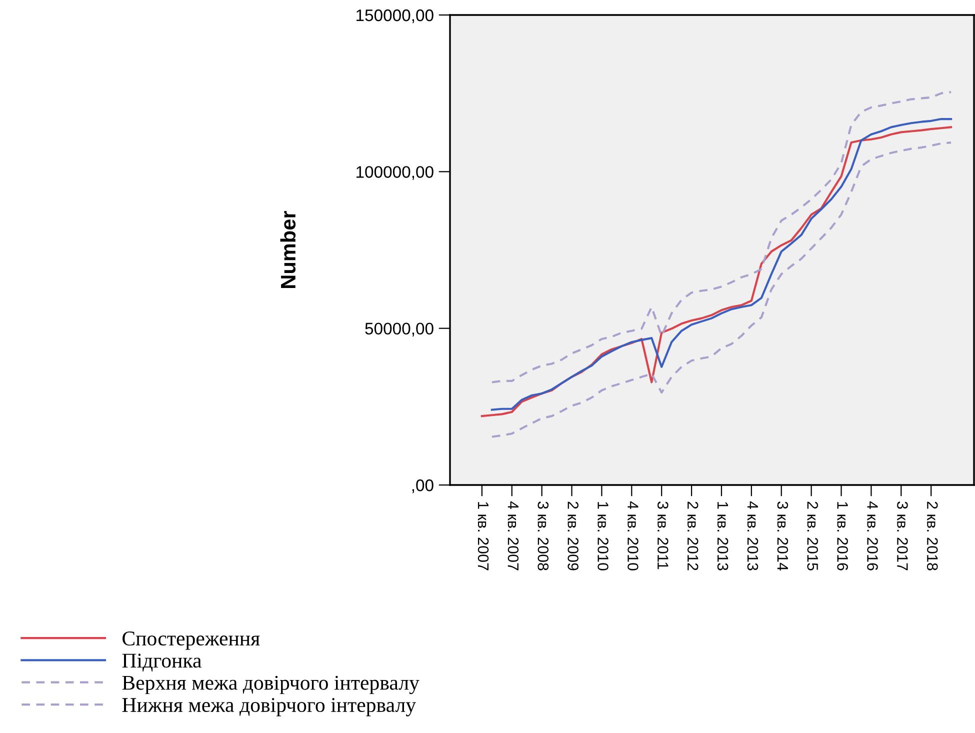 This screenshot has width=975, height=733. Describe the element at coordinates (269, 707) in the screenshot. I see `legend-label: Нижня межа довірчого інтервалу` at that location.